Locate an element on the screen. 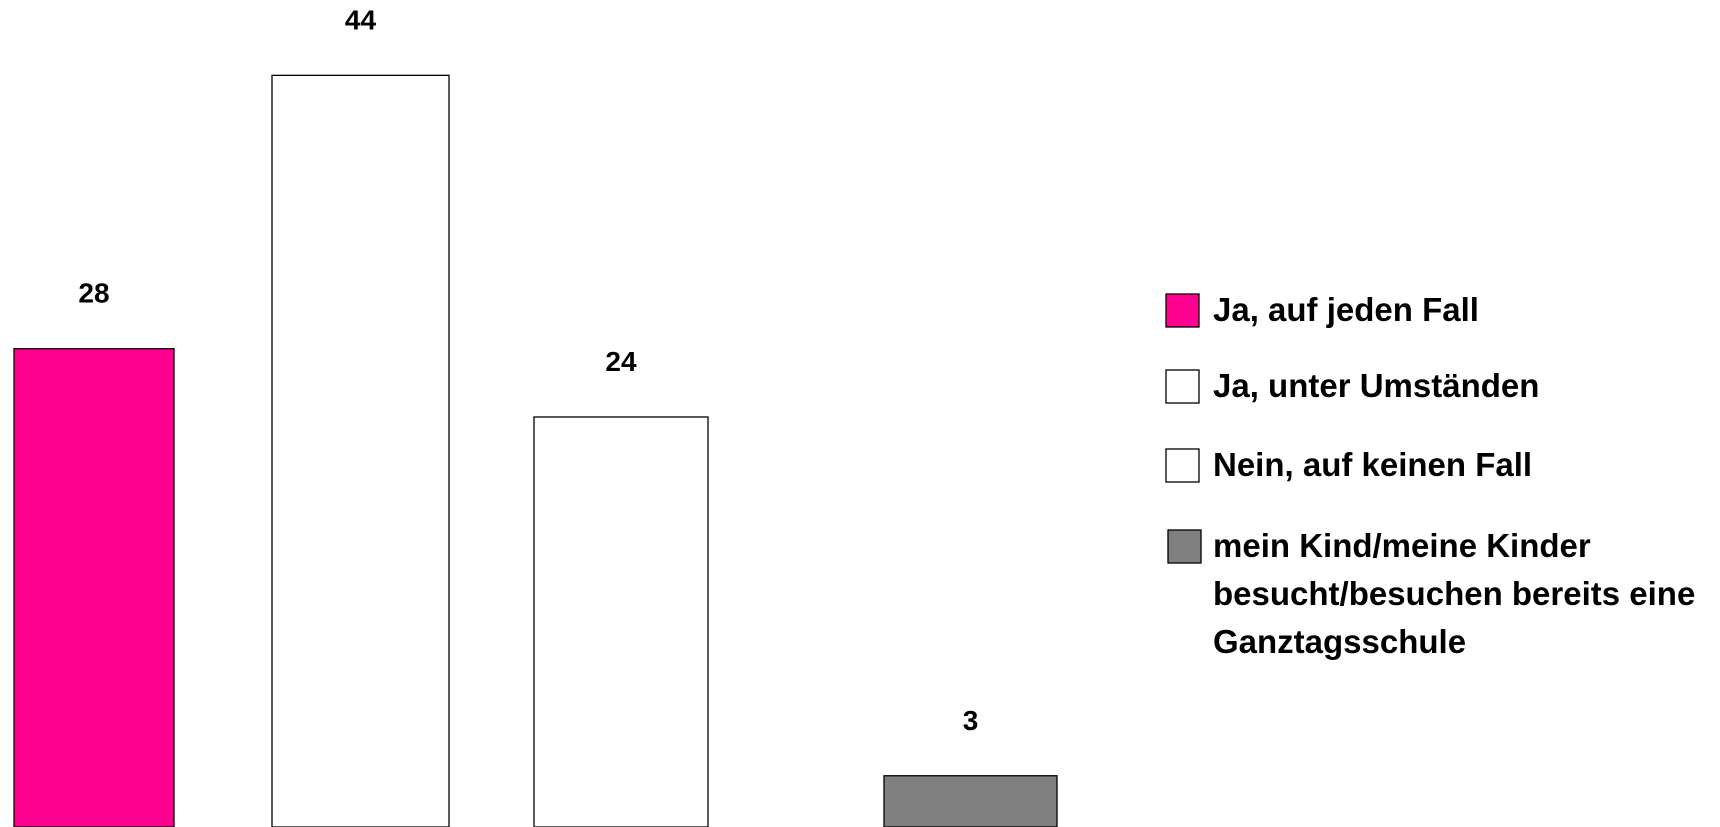 Image resolution: width=1720 pixels, height=827 pixels. data-label: 28 is located at coordinates (93, 293).